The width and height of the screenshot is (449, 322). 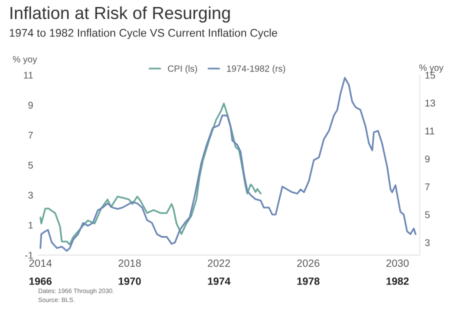 What do you see at coordinates (397, 263) in the screenshot?
I see `x-tick-label: 2030` at bounding box center [397, 263].